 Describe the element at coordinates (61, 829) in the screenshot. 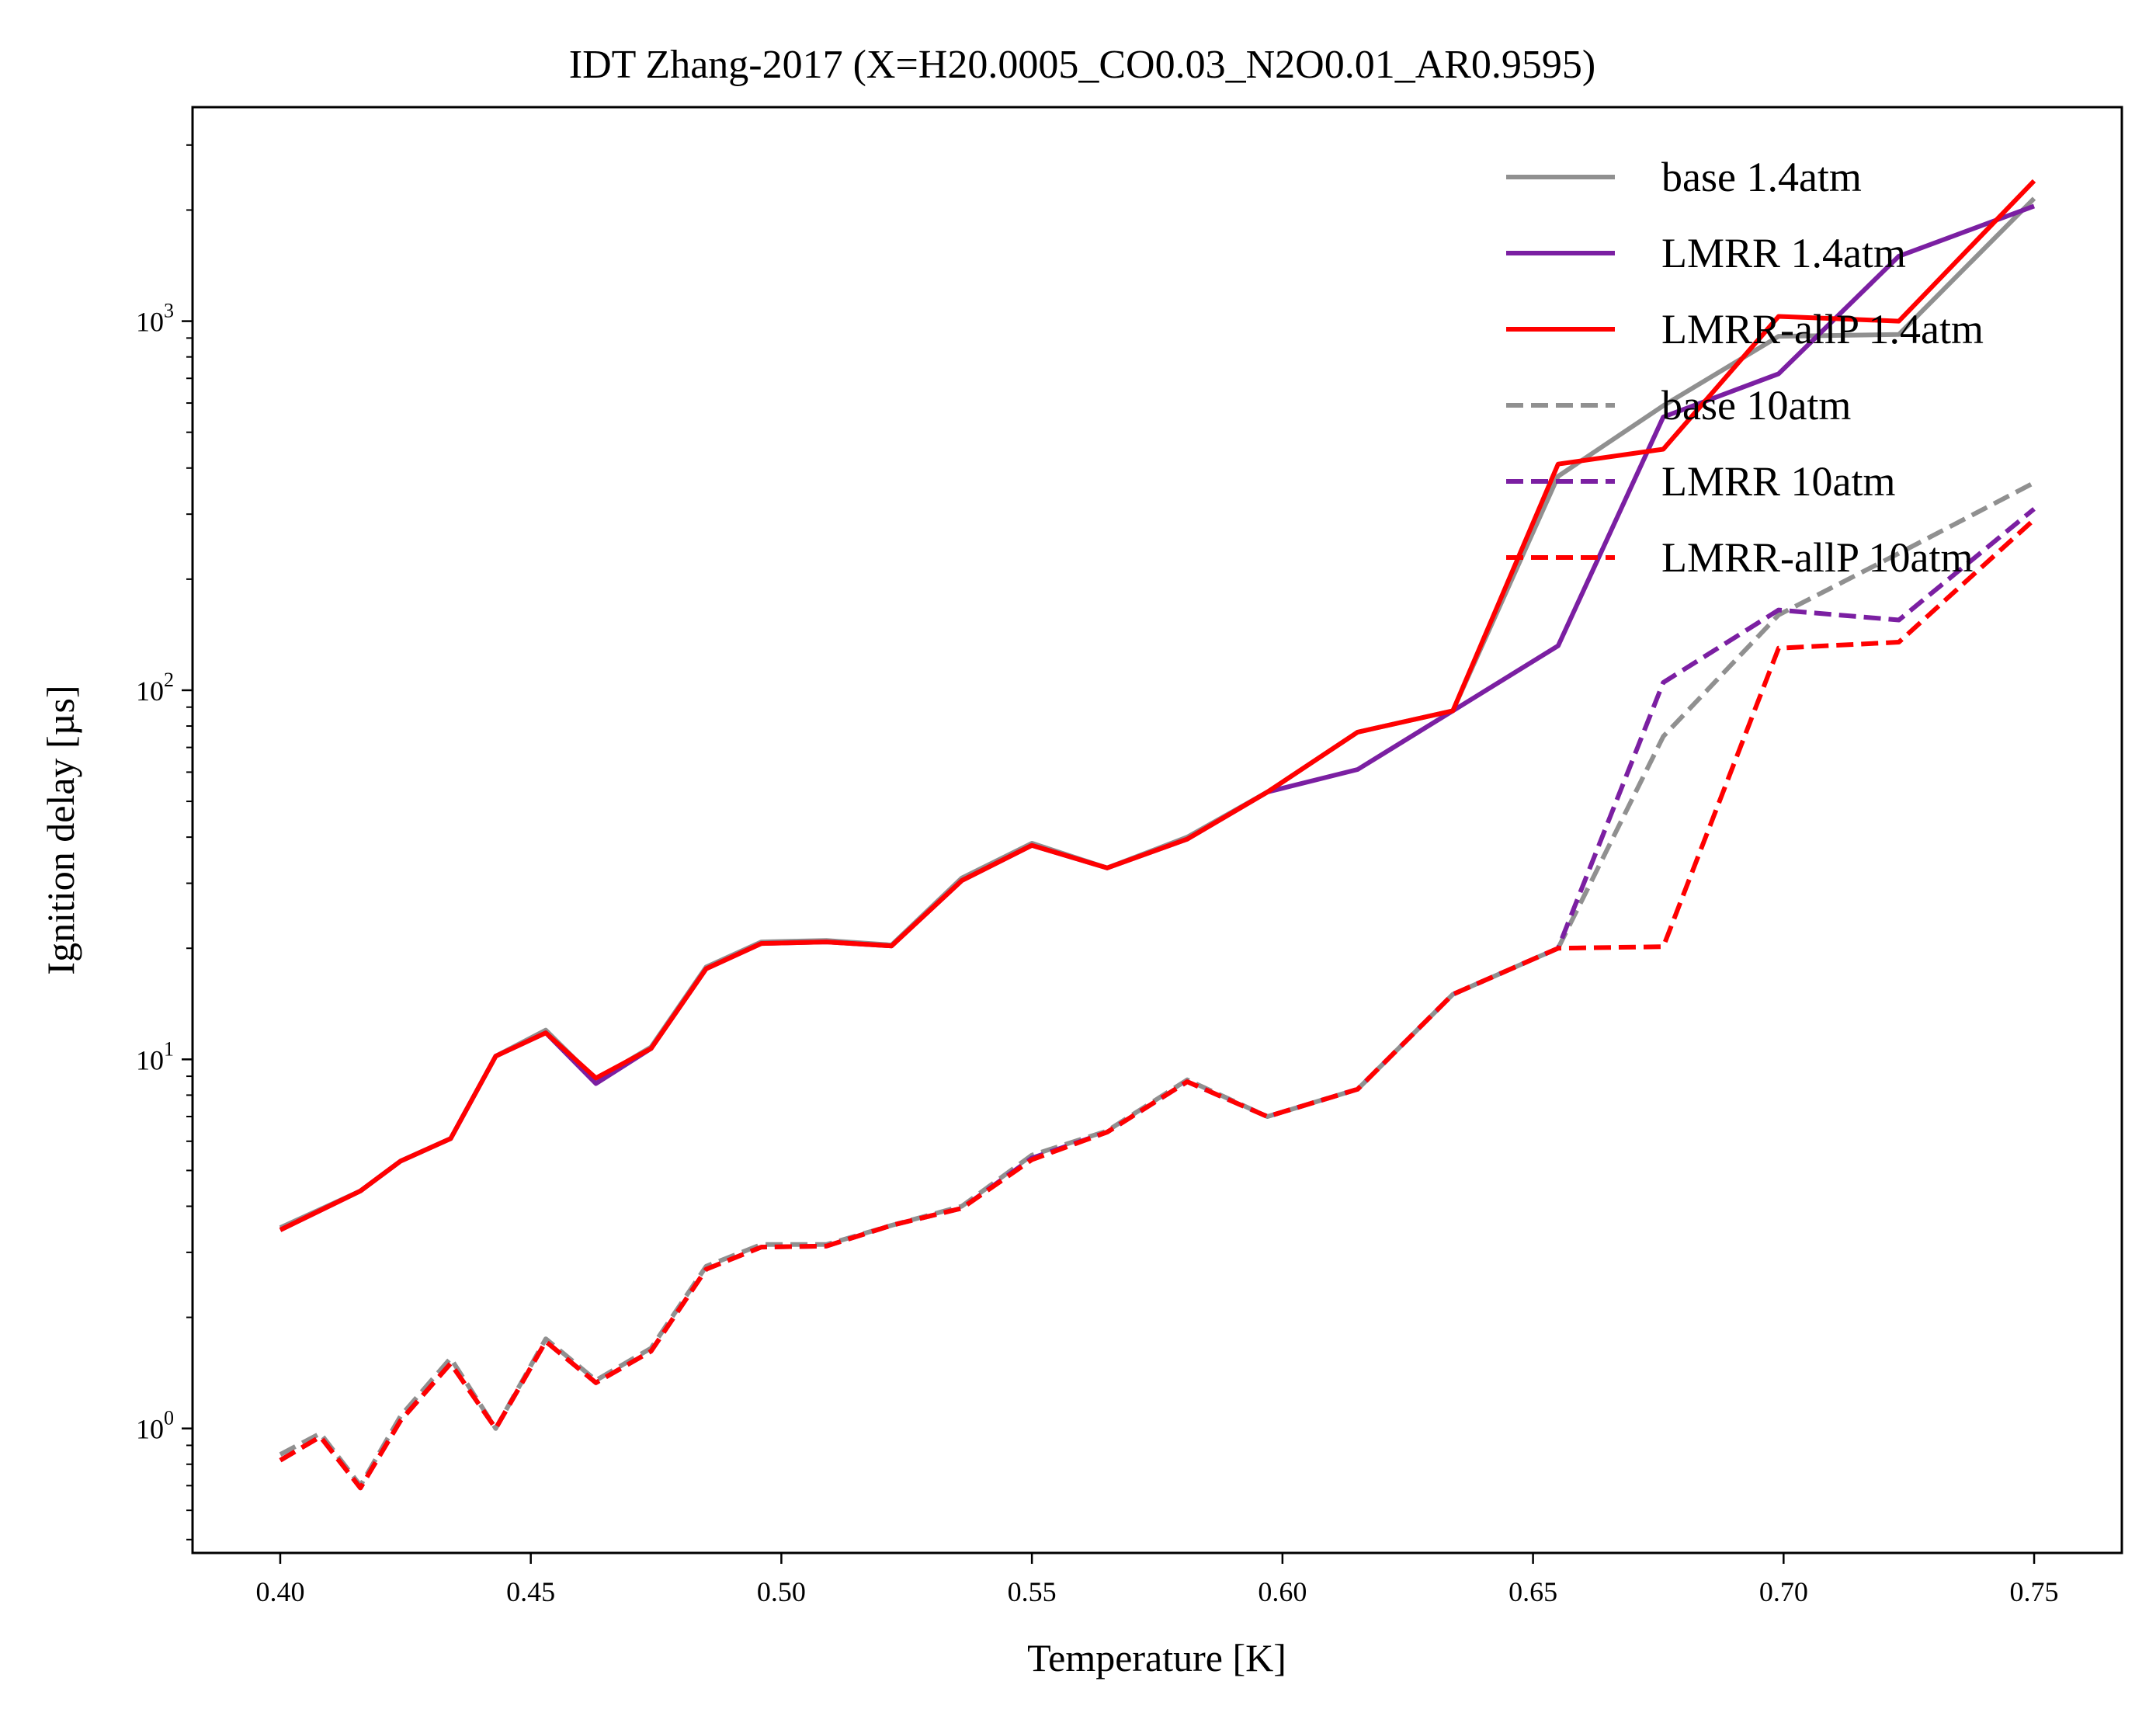

I see `y-axis-label: Ignition delay [µs]` at that location.